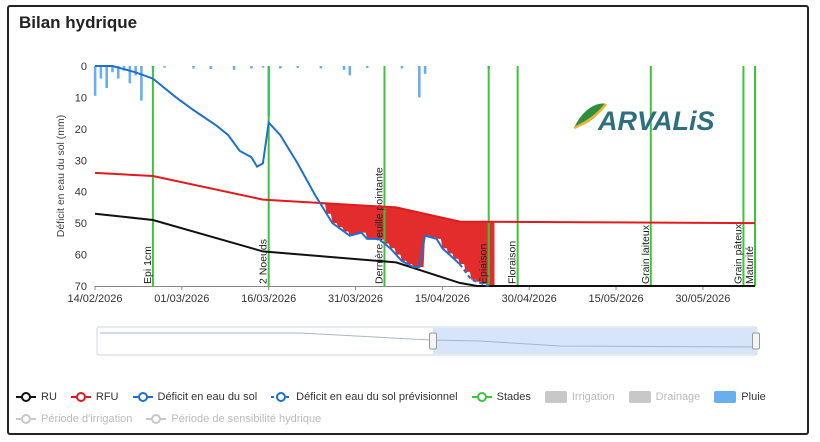 This screenshot has width=820, height=442. What do you see at coordinates (750, 265) in the screenshot?
I see `stade-label: Maturité` at bounding box center [750, 265].